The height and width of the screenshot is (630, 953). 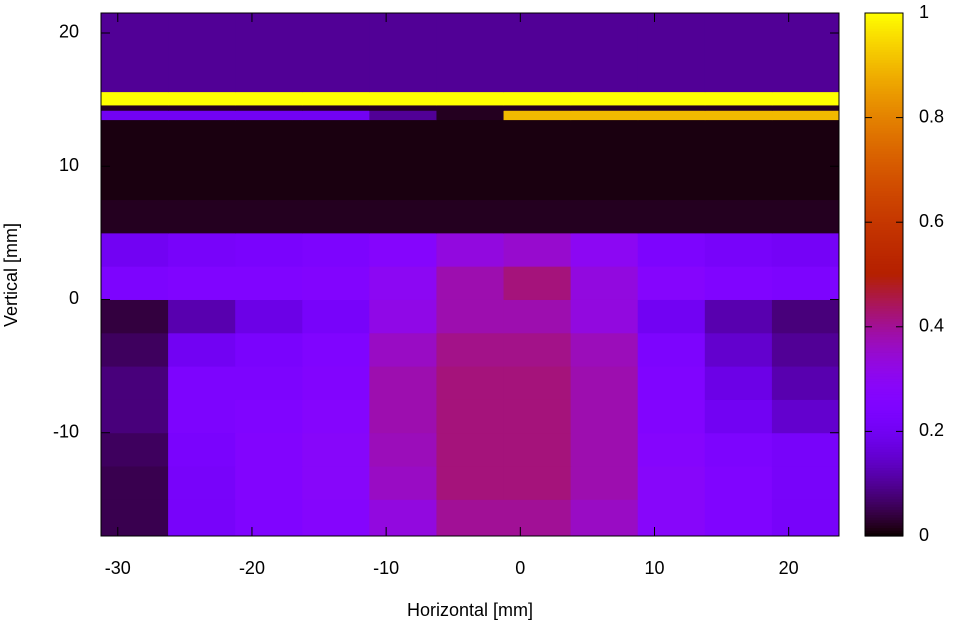 What do you see at coordinates (931, 326) in the screenshot?
I see `colorbar-tick-label: 0.4` at bounding box center [931, 326].